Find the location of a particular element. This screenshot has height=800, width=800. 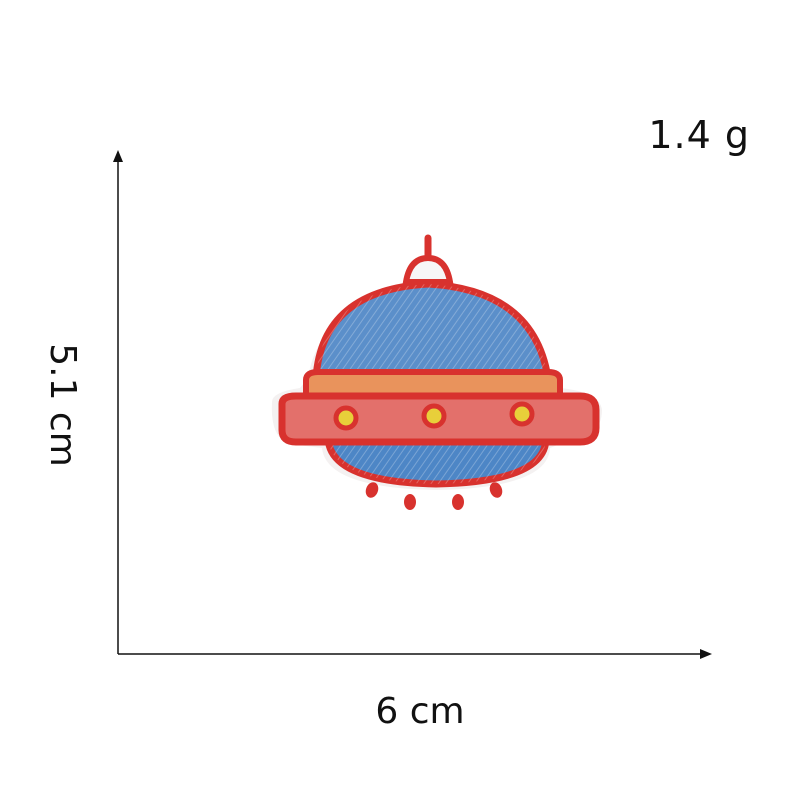

weight-label: 1.4 g is located at coordinates (699, 135).